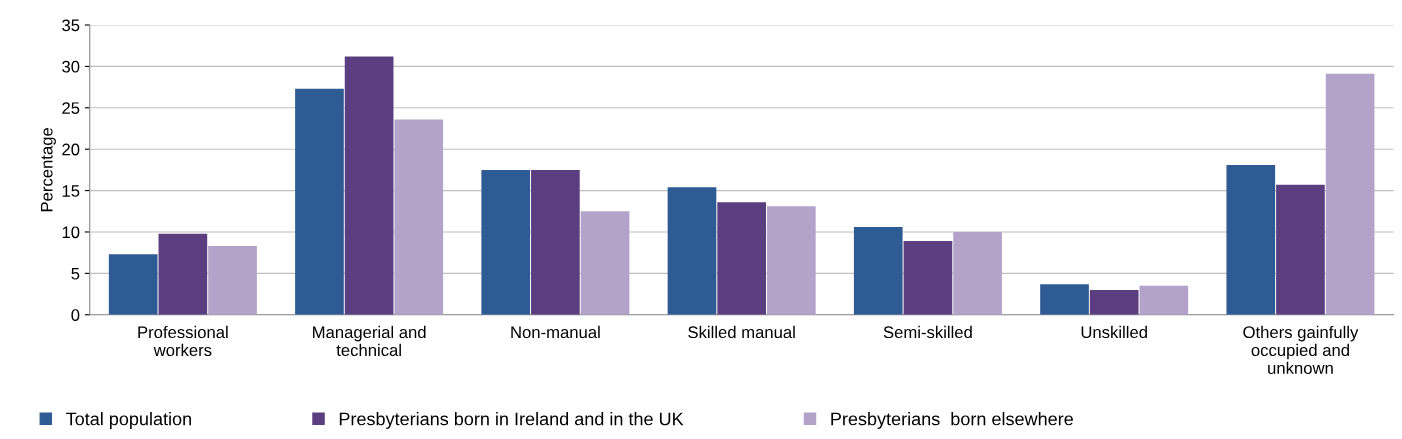  What do you see at coordinates (71, 25) in the screenshot?
I see `y-tick-label: 35` at bounding box center [71, 25].